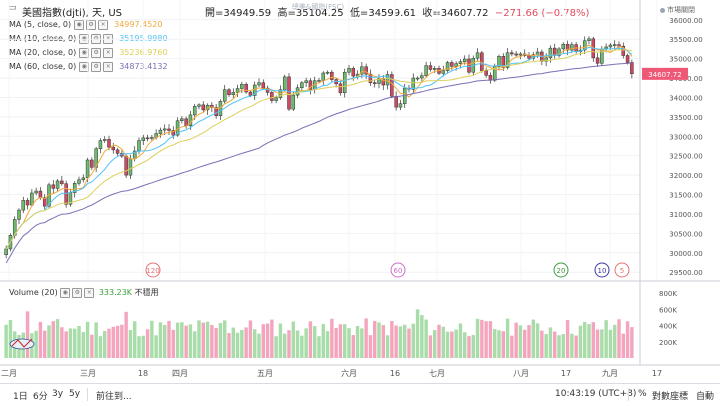  I want to click on time-tick-label: 17, so click(566, 373).